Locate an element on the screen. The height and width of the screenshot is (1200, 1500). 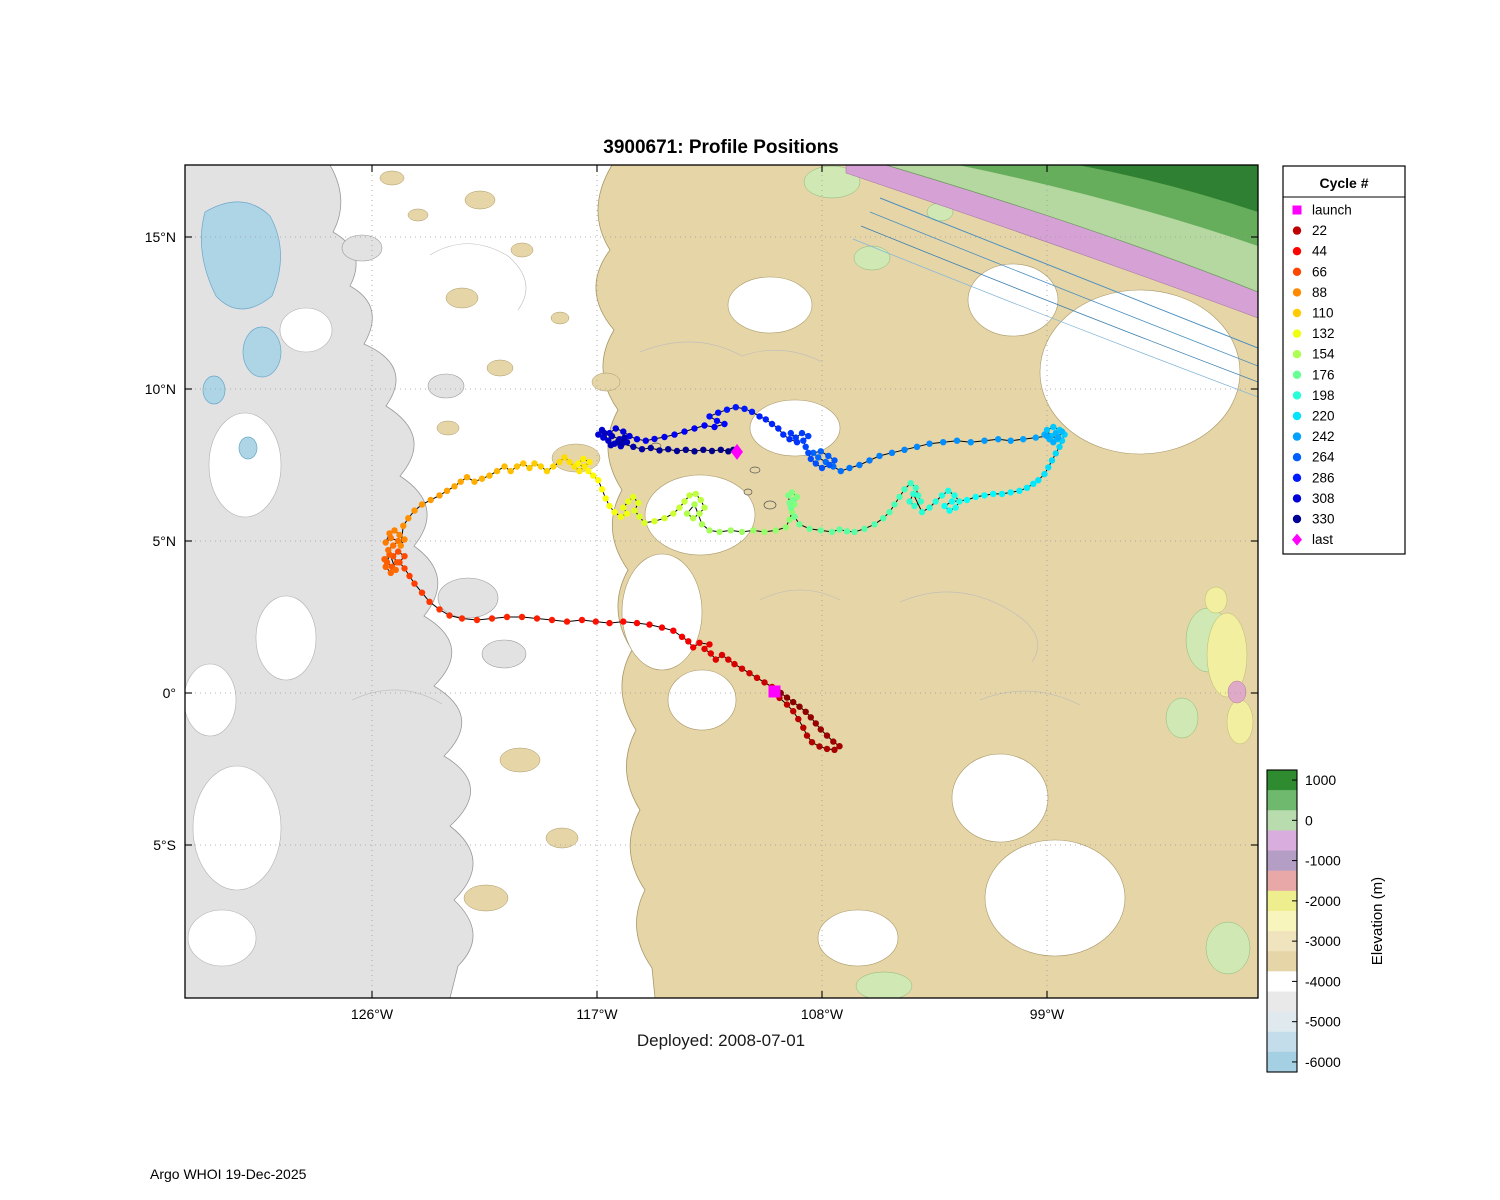
x-tick-label: 108°W is located at coordinates (822, 1014).